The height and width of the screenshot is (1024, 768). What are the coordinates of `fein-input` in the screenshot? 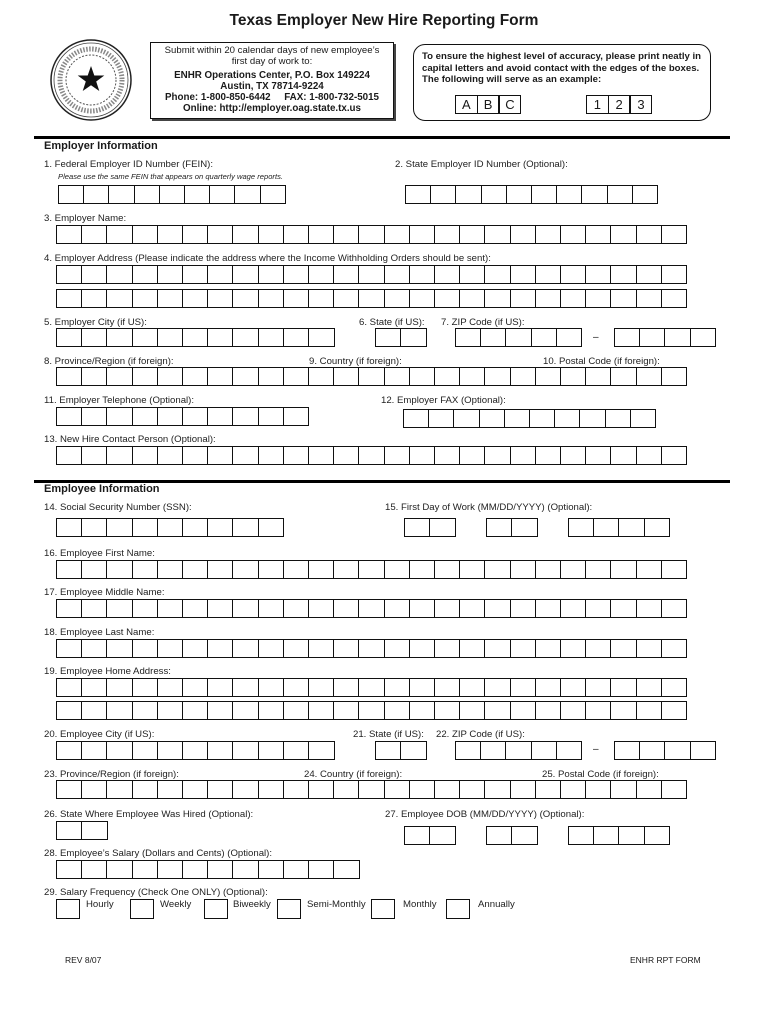 It's located at (172, 194).